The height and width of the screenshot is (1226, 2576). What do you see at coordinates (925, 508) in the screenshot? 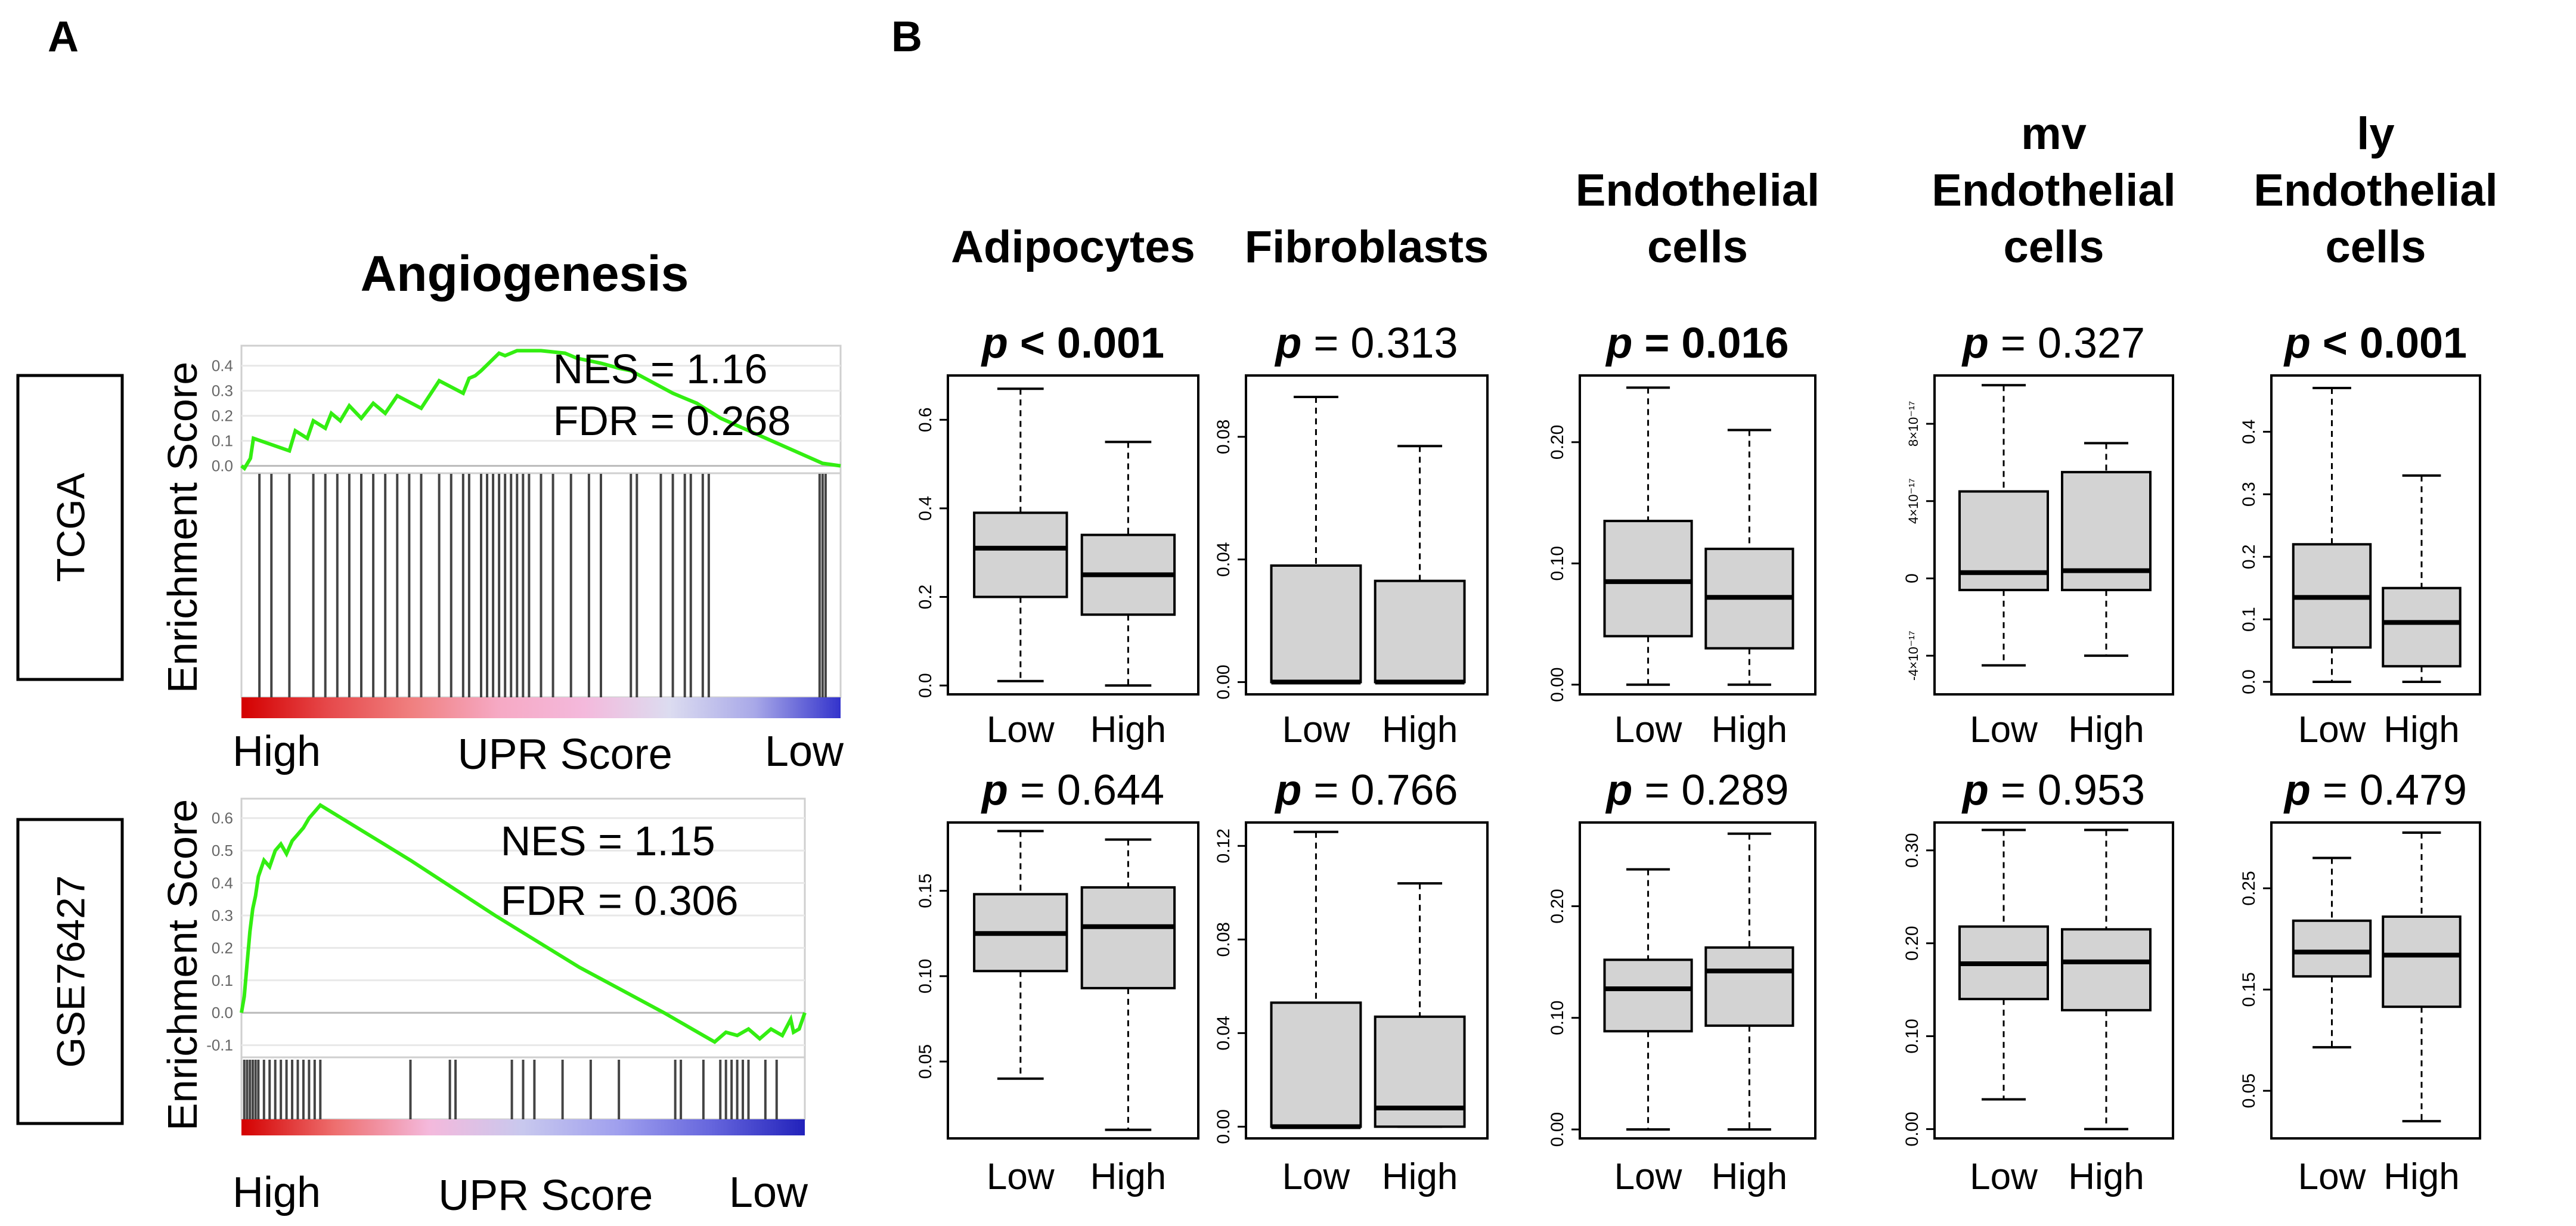
I see `y-tick-label: 0.4` at bounding box center [925, 508].